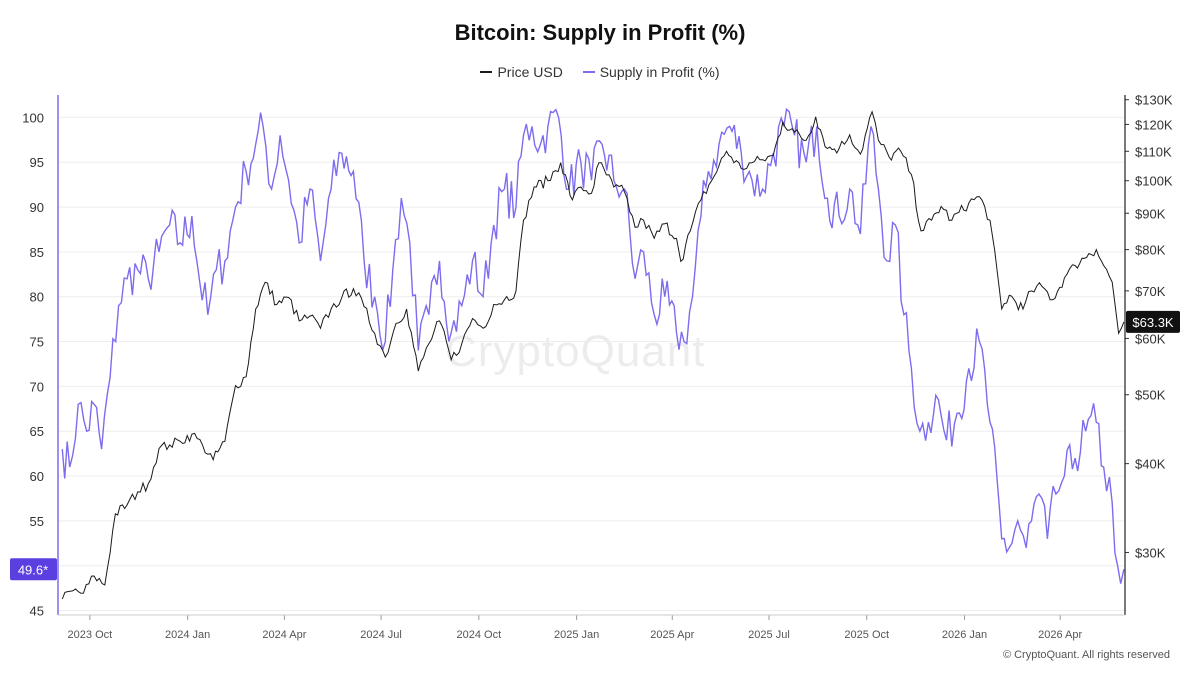  Describe the element at coordinates (1060, 635) in the screenshot. I see `x-tick-10: 2026 Apr` at that location.